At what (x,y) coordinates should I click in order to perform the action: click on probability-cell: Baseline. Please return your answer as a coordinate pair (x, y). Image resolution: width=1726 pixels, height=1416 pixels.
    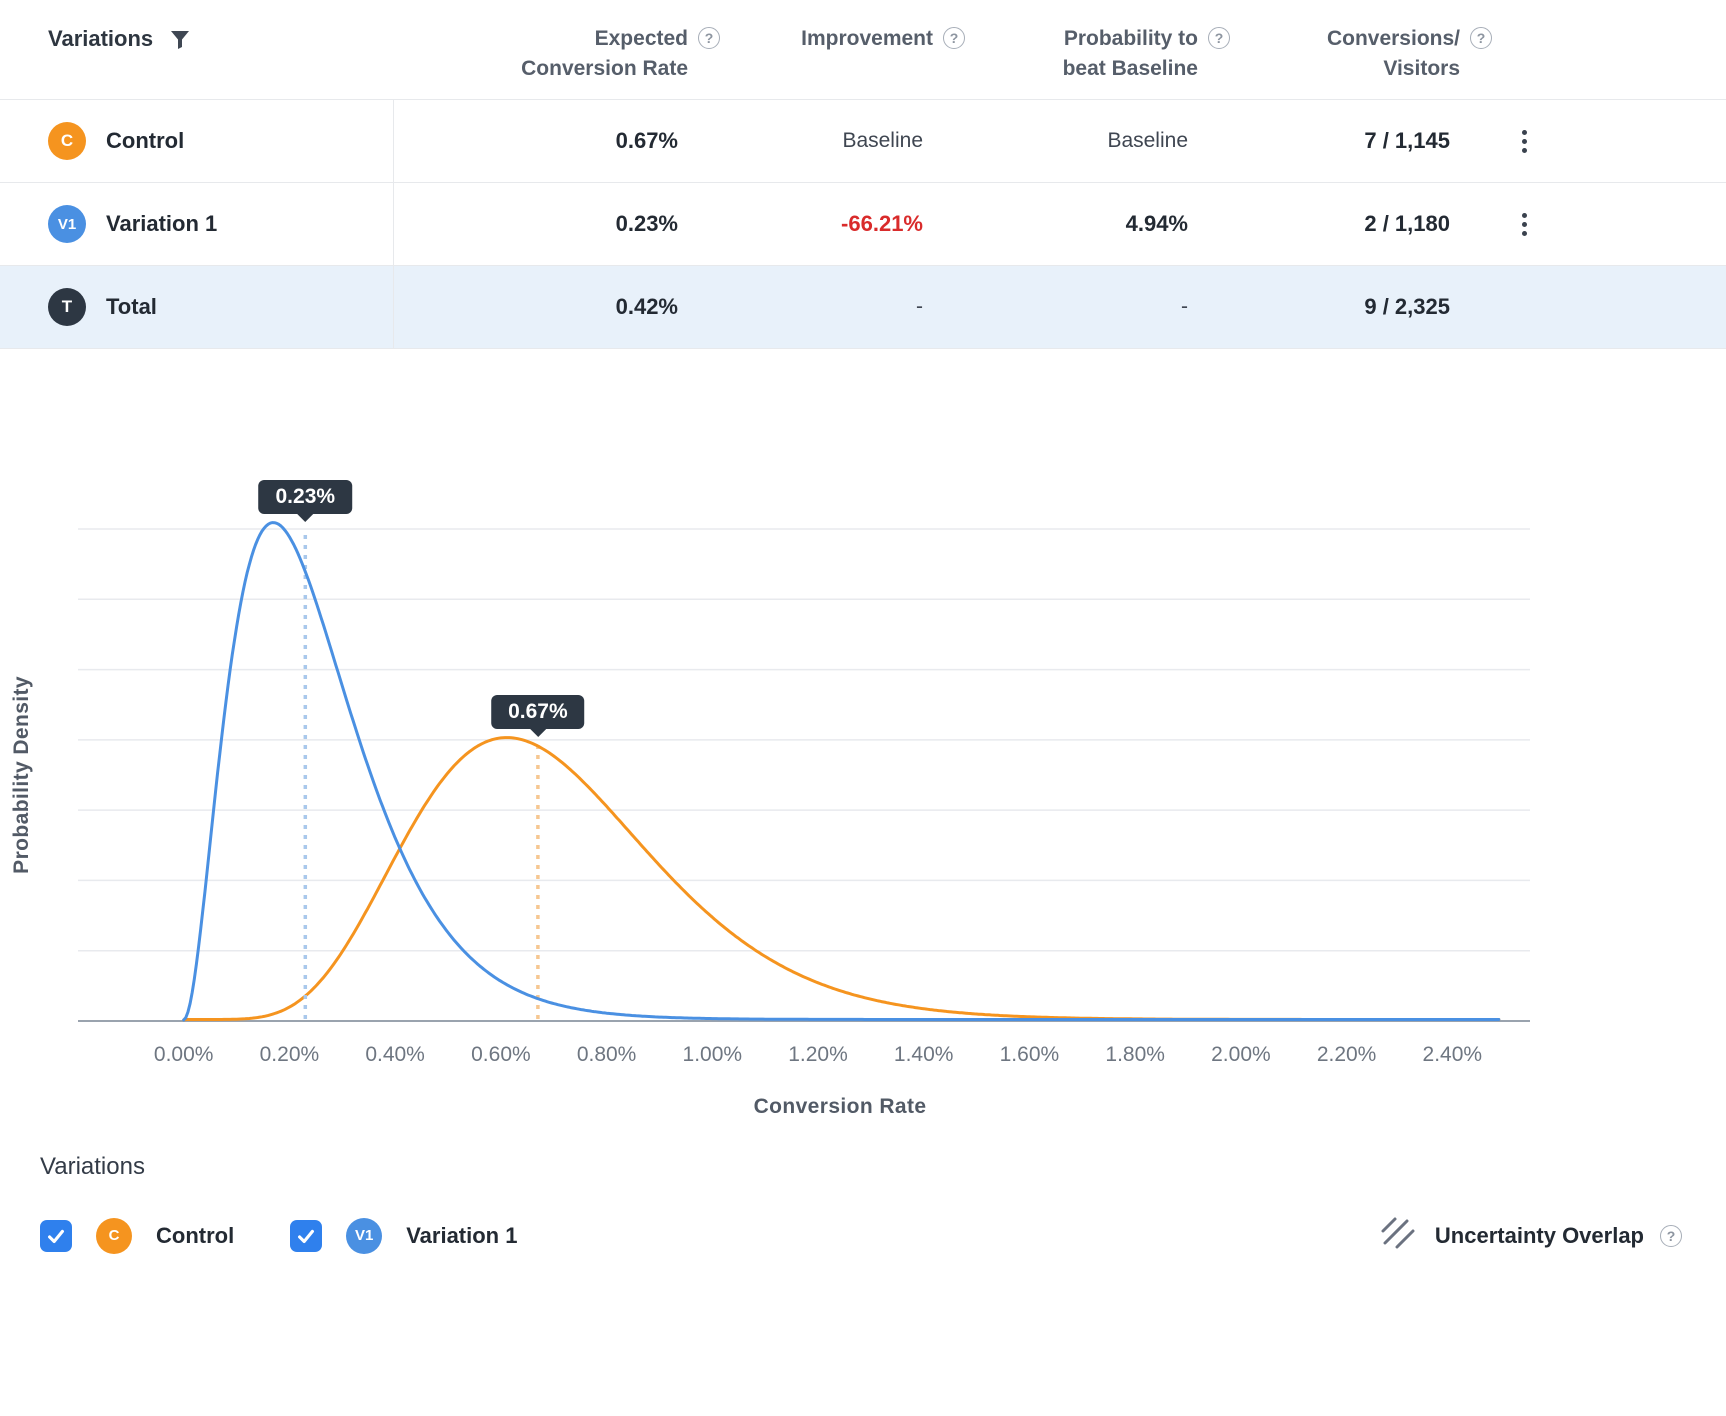
    Looking at the image, I should click on (1147, 140).